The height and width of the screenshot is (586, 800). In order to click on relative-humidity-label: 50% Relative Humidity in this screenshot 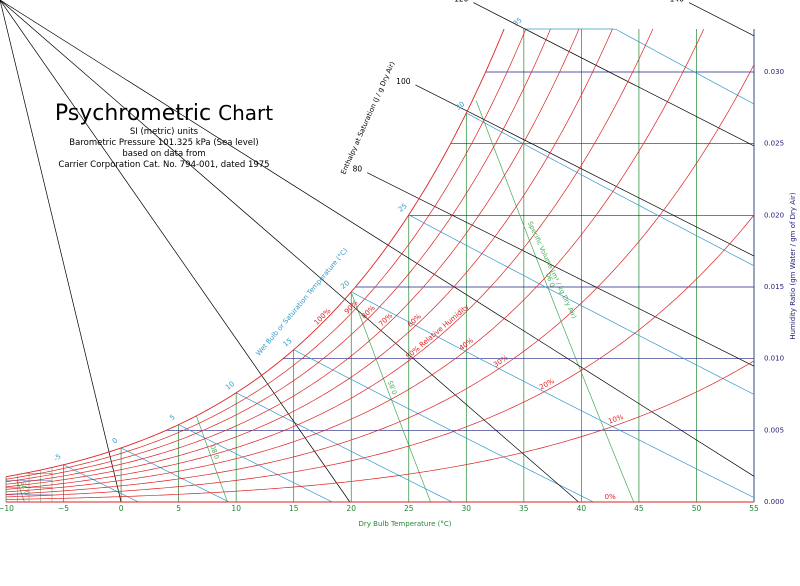, I will do `click(437, 332)`.